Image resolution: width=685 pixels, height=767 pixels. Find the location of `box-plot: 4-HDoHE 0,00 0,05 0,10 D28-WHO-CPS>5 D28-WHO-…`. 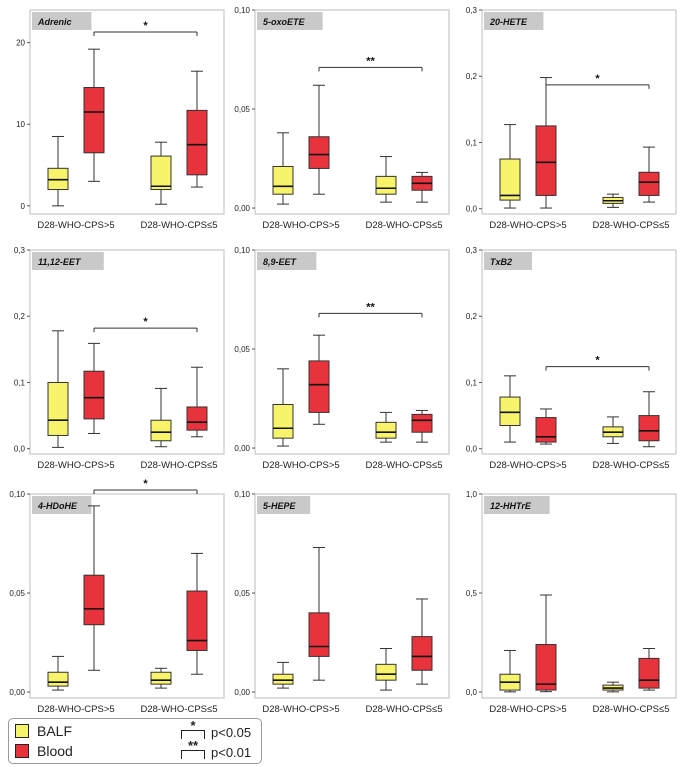

box-plot: 4-HDoHE 0,00 0,05 0,10 D28-WHO-CPS>5 D28-WHO-… is located at coordinates (117, 596).